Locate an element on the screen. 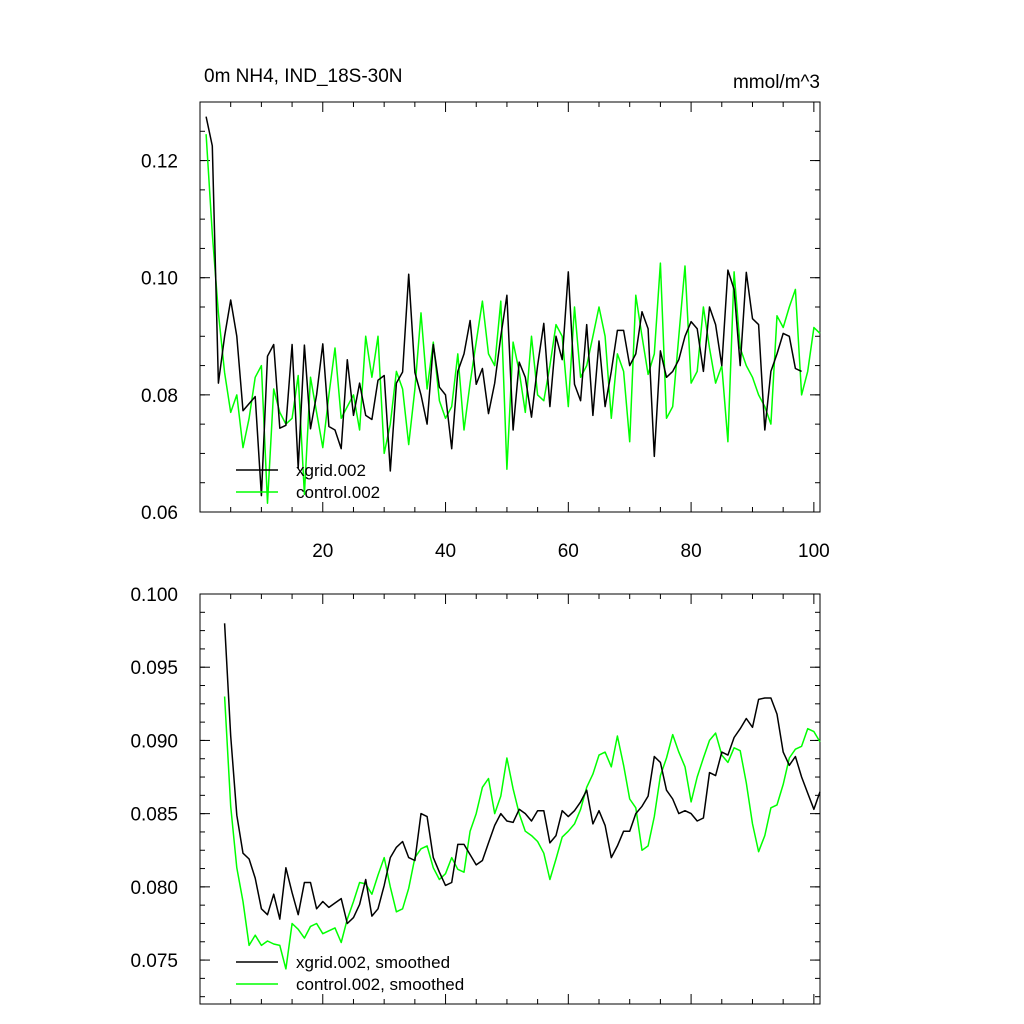  legend-label: xgrid.002, smoothed is located at coordinates (373, 962).